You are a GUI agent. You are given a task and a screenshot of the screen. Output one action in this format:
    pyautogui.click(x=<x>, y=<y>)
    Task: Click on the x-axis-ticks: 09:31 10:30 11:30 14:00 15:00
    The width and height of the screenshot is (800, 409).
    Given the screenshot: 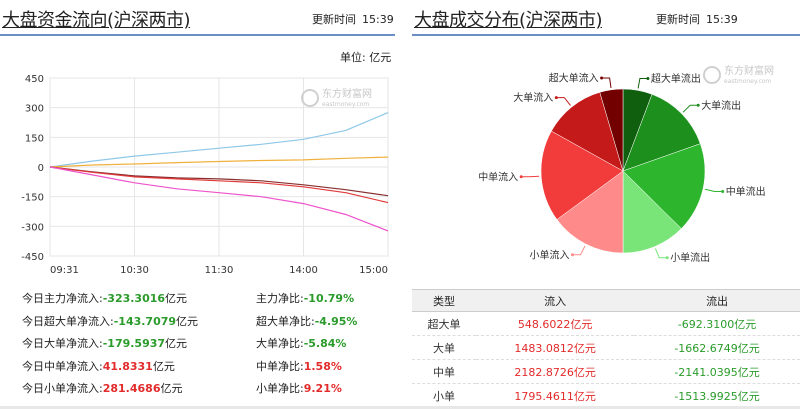 What is the action you would take?
    pyautogui.click(x=219, y=270)
    